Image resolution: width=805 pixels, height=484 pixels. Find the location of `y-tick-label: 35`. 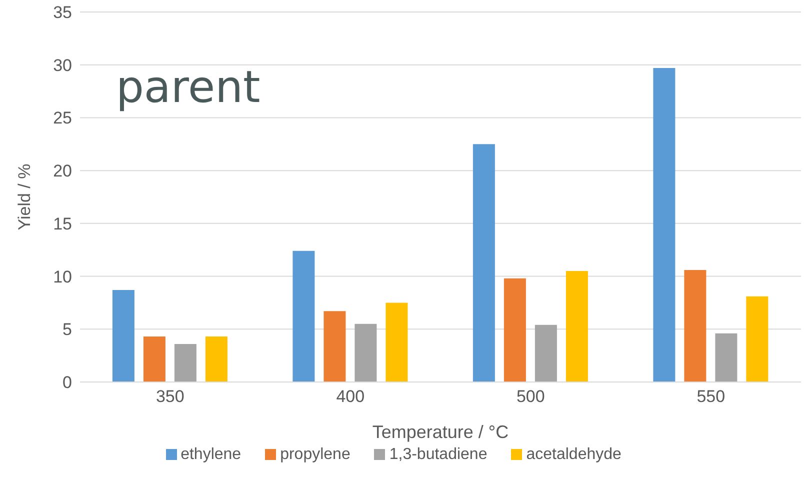

y-tick-label: 35 is located at coordinates (62, 12).